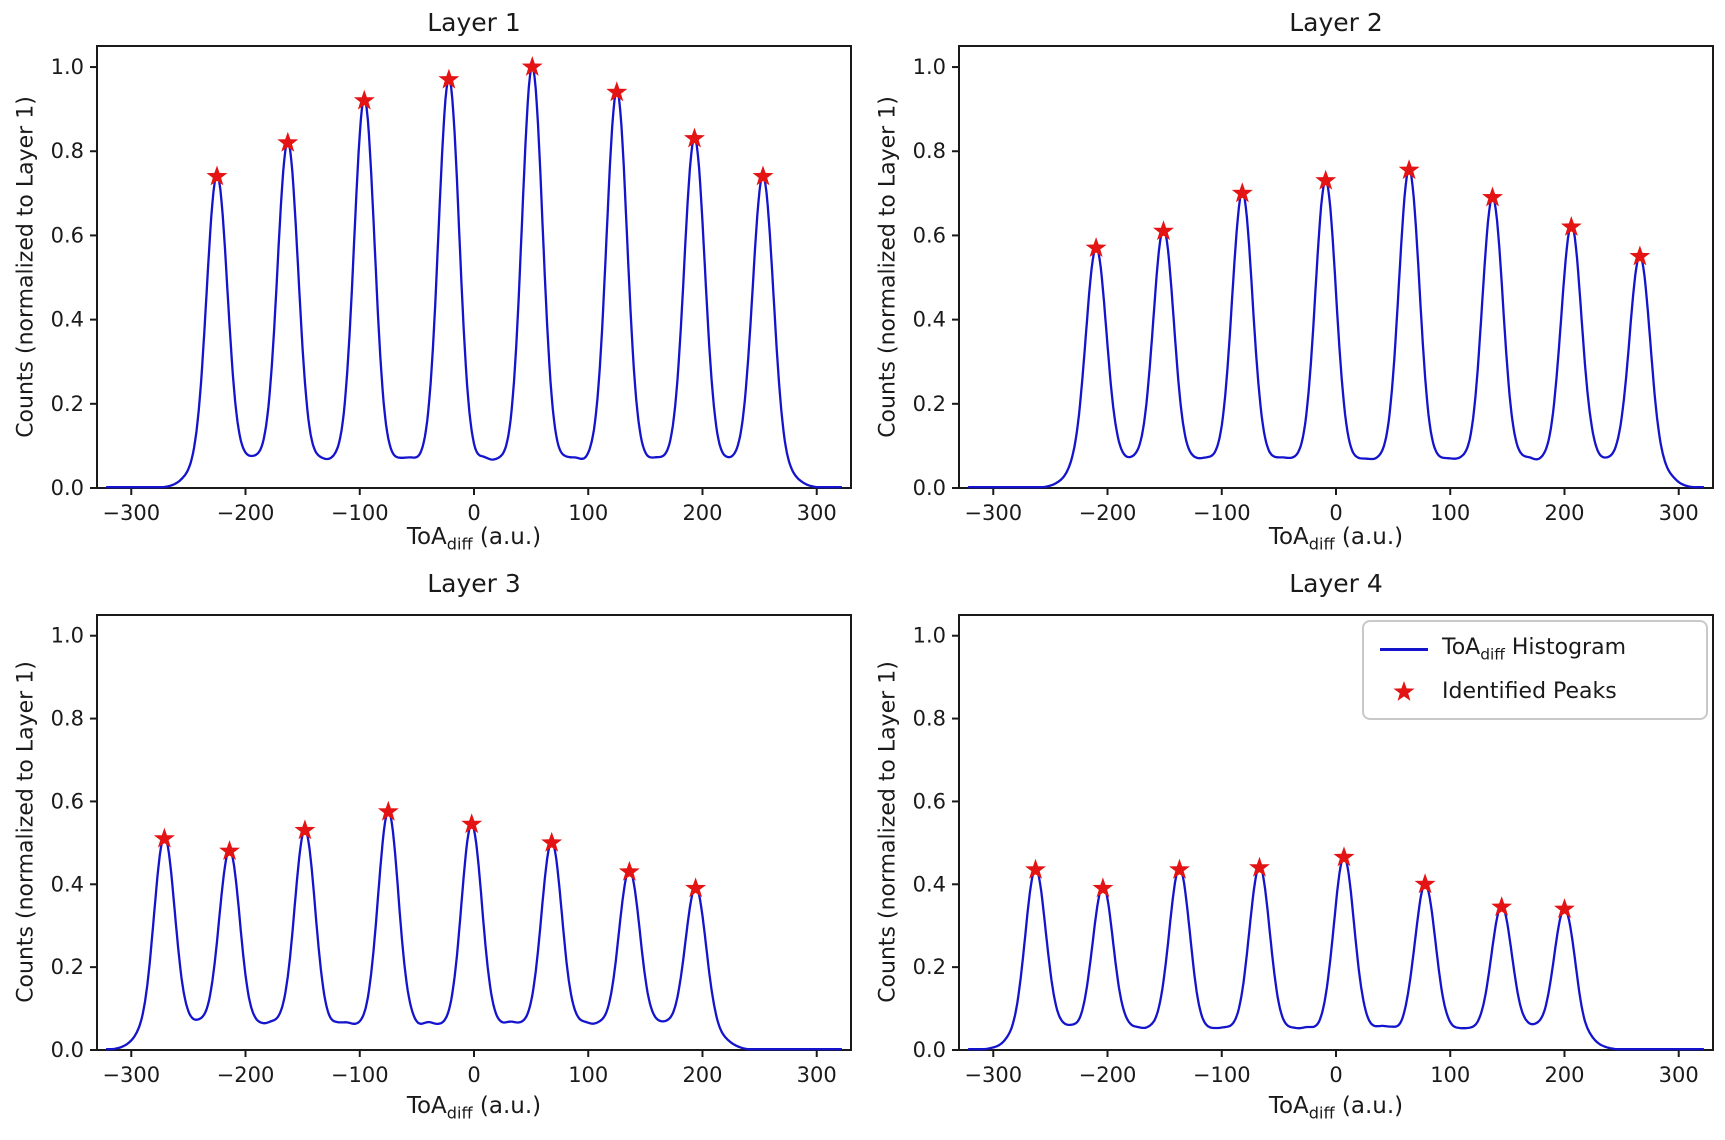 Image resolution: width=1725 pixels, height=1140 pixels. Describe the element at coordinates (1565, 647) in the screenshot. I see `legend-histogram-label-rest: Histogram` at that location.